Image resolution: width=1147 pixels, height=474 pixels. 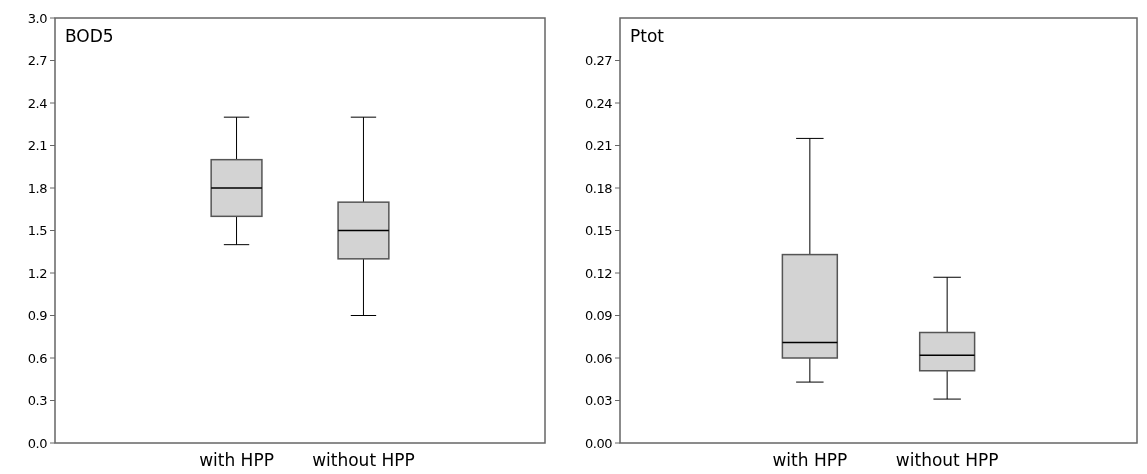 What do you see at coordinates (599, 401) in the screenshot?
I see `y-tick-label: 0.03` at bounding box center [599, 401].